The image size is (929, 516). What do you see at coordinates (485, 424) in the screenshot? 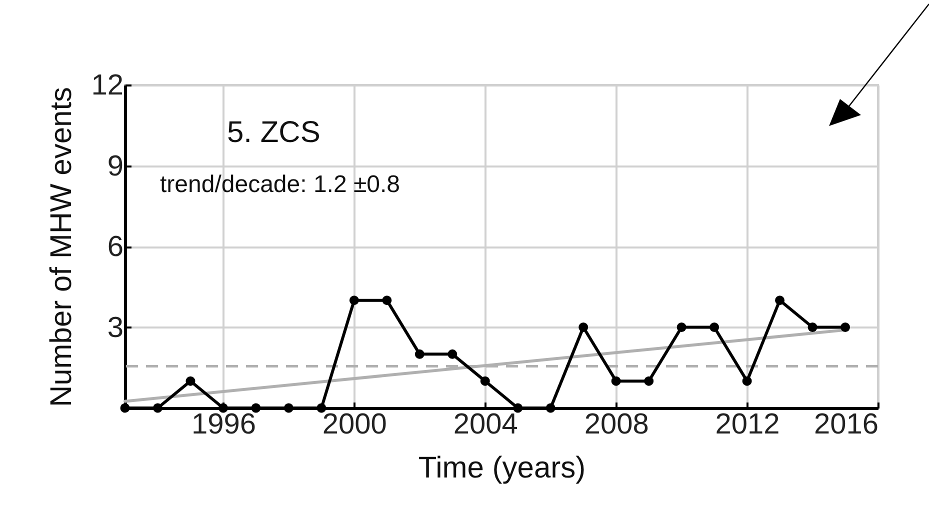
I see `x-tick-label: 2004` at bounding box center [485, 424].